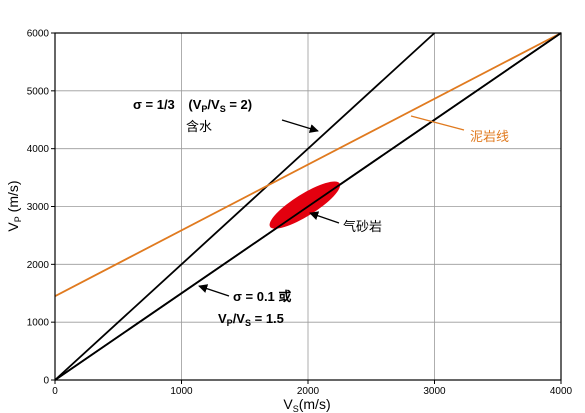 The height and width of the screenshot is (413, 585). I want to click on y-tick-label: 2000, so click(38, 265).